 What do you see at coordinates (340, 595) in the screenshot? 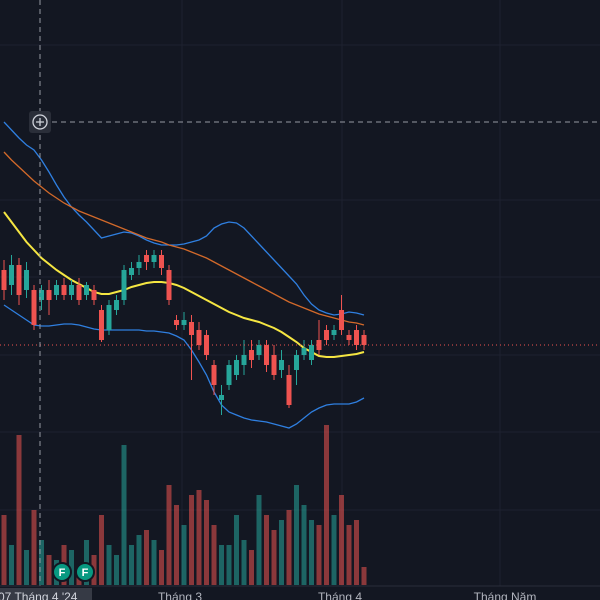
I see `x-axis-label: Tháng 4` at bounding box center [340, 595].